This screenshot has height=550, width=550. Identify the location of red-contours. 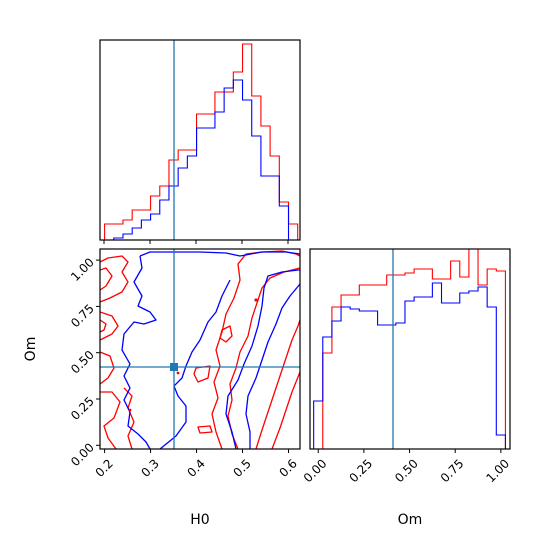
(200, 349).